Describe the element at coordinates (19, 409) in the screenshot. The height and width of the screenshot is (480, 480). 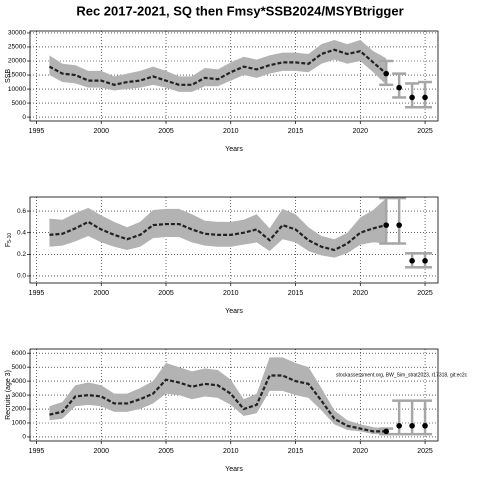
I see `y-tick-label: 2000` at that location.